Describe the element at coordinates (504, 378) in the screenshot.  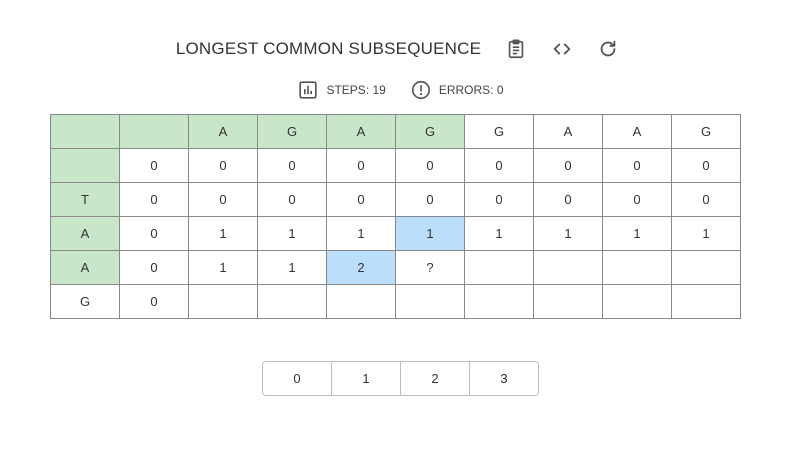
I see `choice-button: 3` at that location.